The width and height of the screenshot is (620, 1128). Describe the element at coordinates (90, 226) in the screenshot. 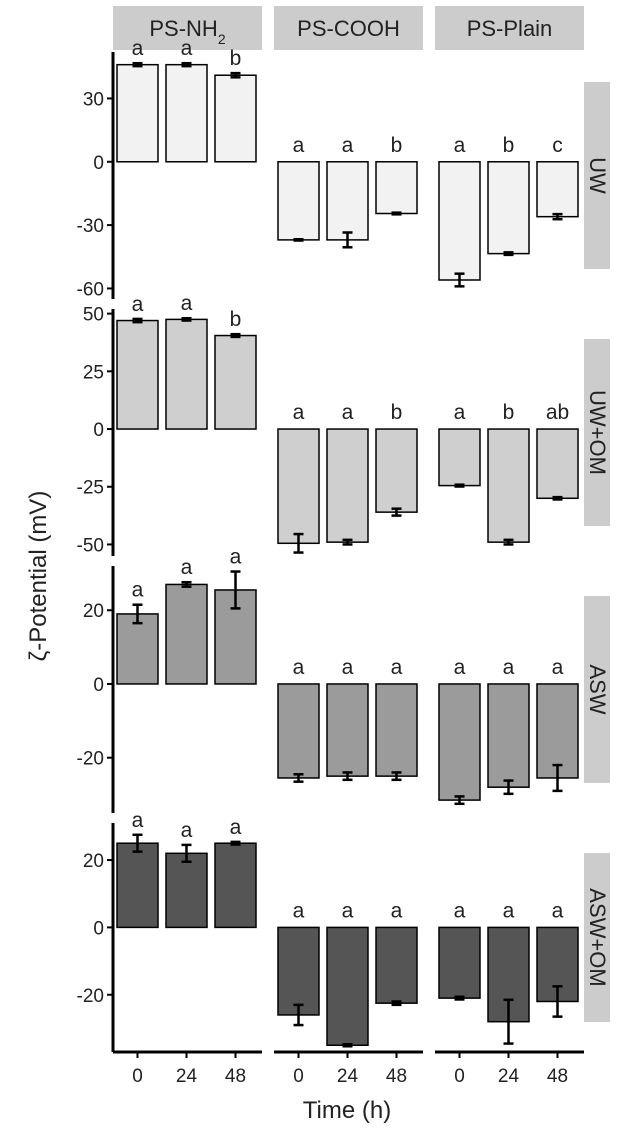

I see `y-tick-label: -30` at that location.